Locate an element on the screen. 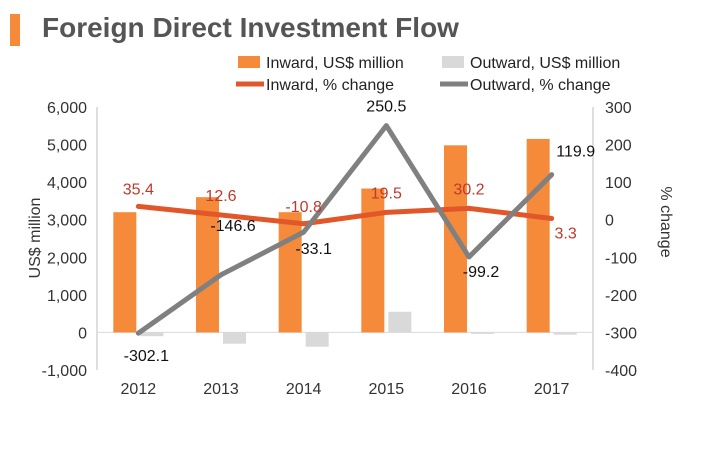  x-tick-label: 2013 is located at coordinates (221, 389).